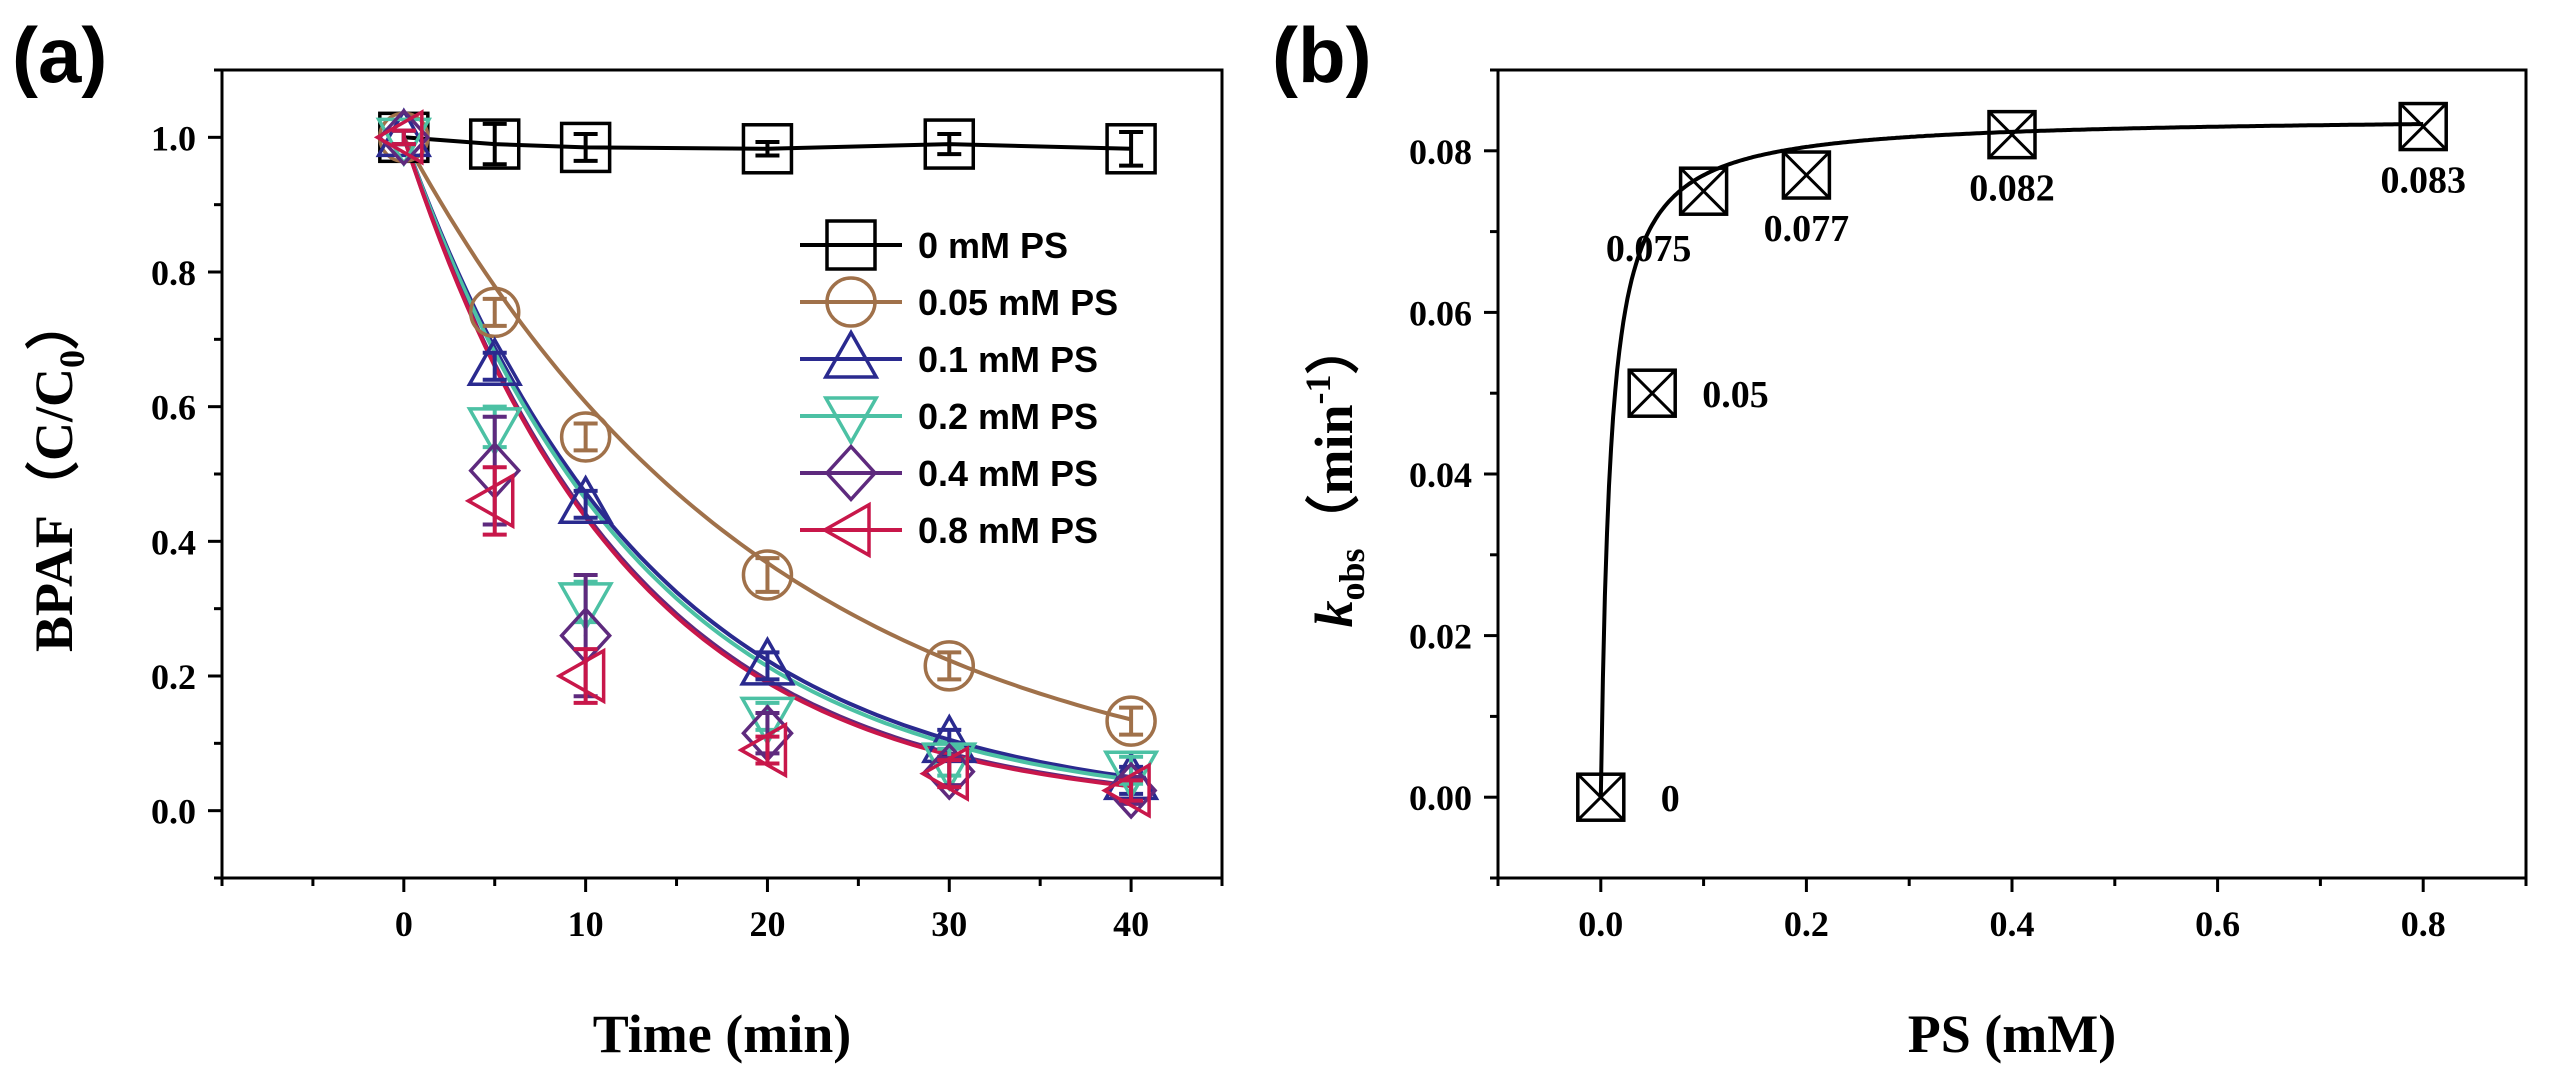 The image size is (2575, 1080). I want to click on data-point-0: 0, so click(1628, 797).